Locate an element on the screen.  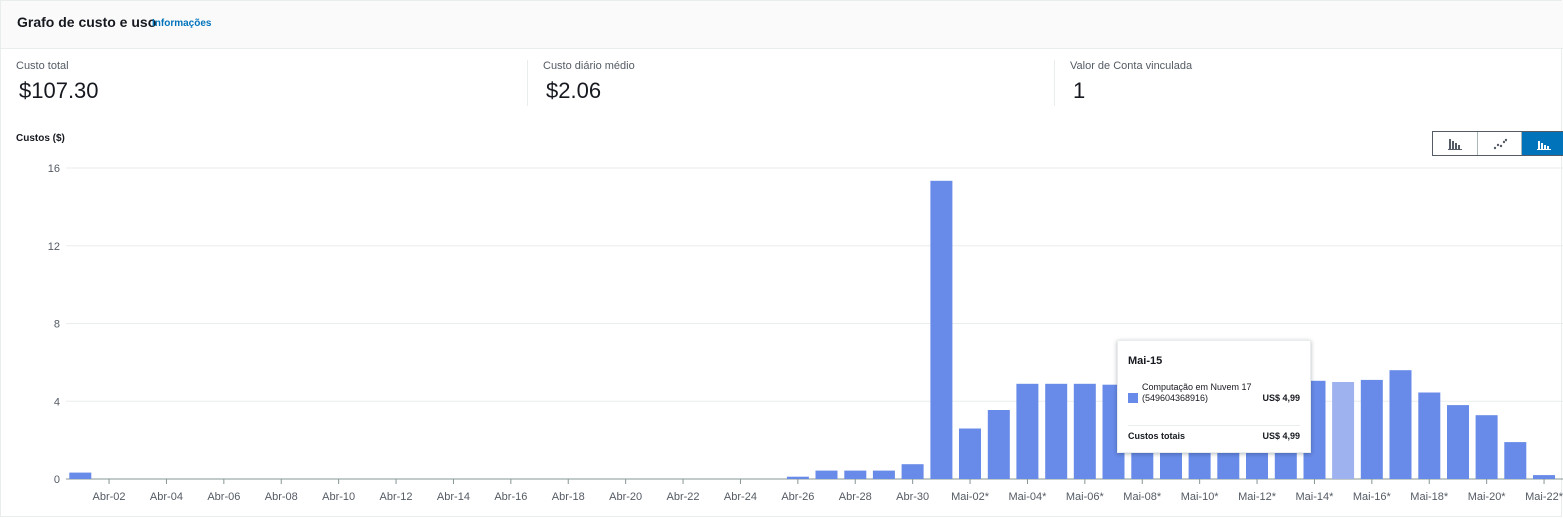
x-tick-label: Abr-06 is located at coordinates (223, 497).